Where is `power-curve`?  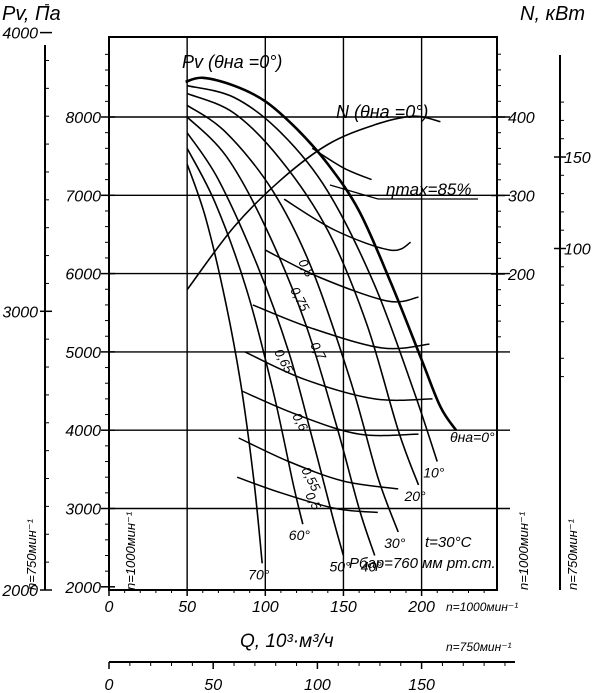 power-curve is located at coordinates (313, 203).